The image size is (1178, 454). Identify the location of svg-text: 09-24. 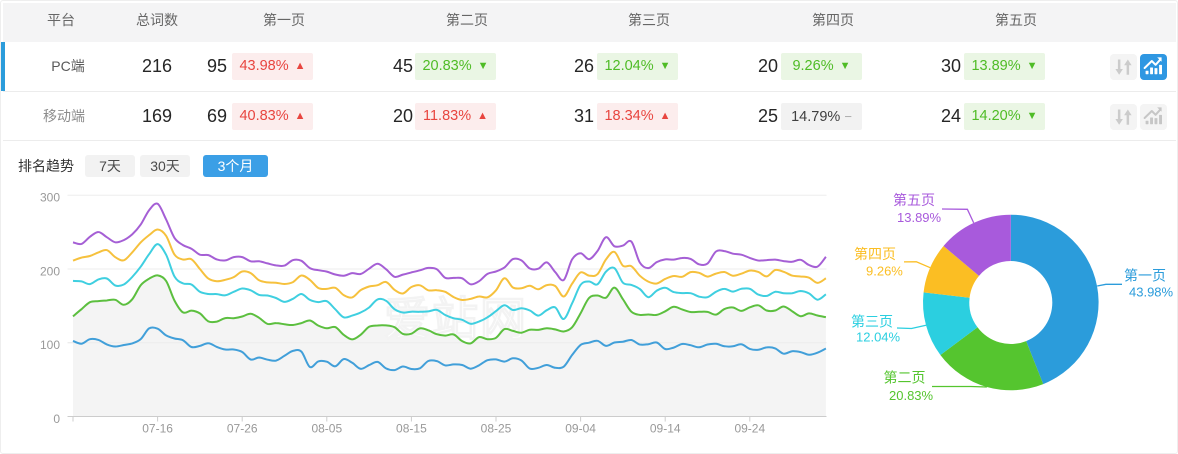
(749, 429).